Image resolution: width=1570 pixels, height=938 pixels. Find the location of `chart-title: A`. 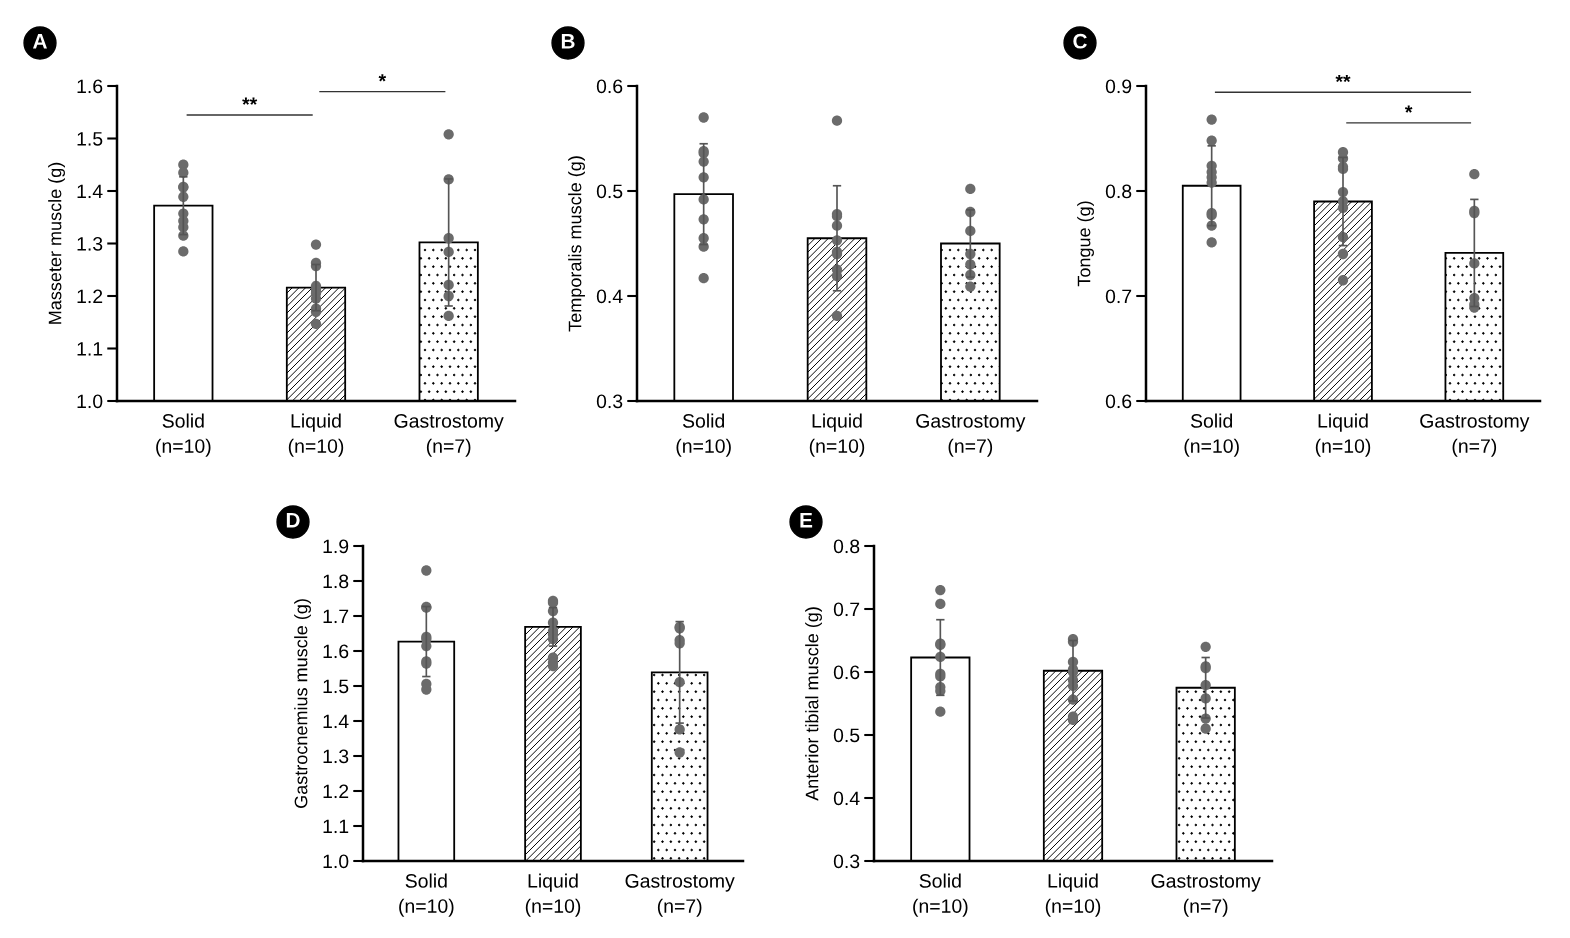

chart-title: A is located at coordinates (39, 41).